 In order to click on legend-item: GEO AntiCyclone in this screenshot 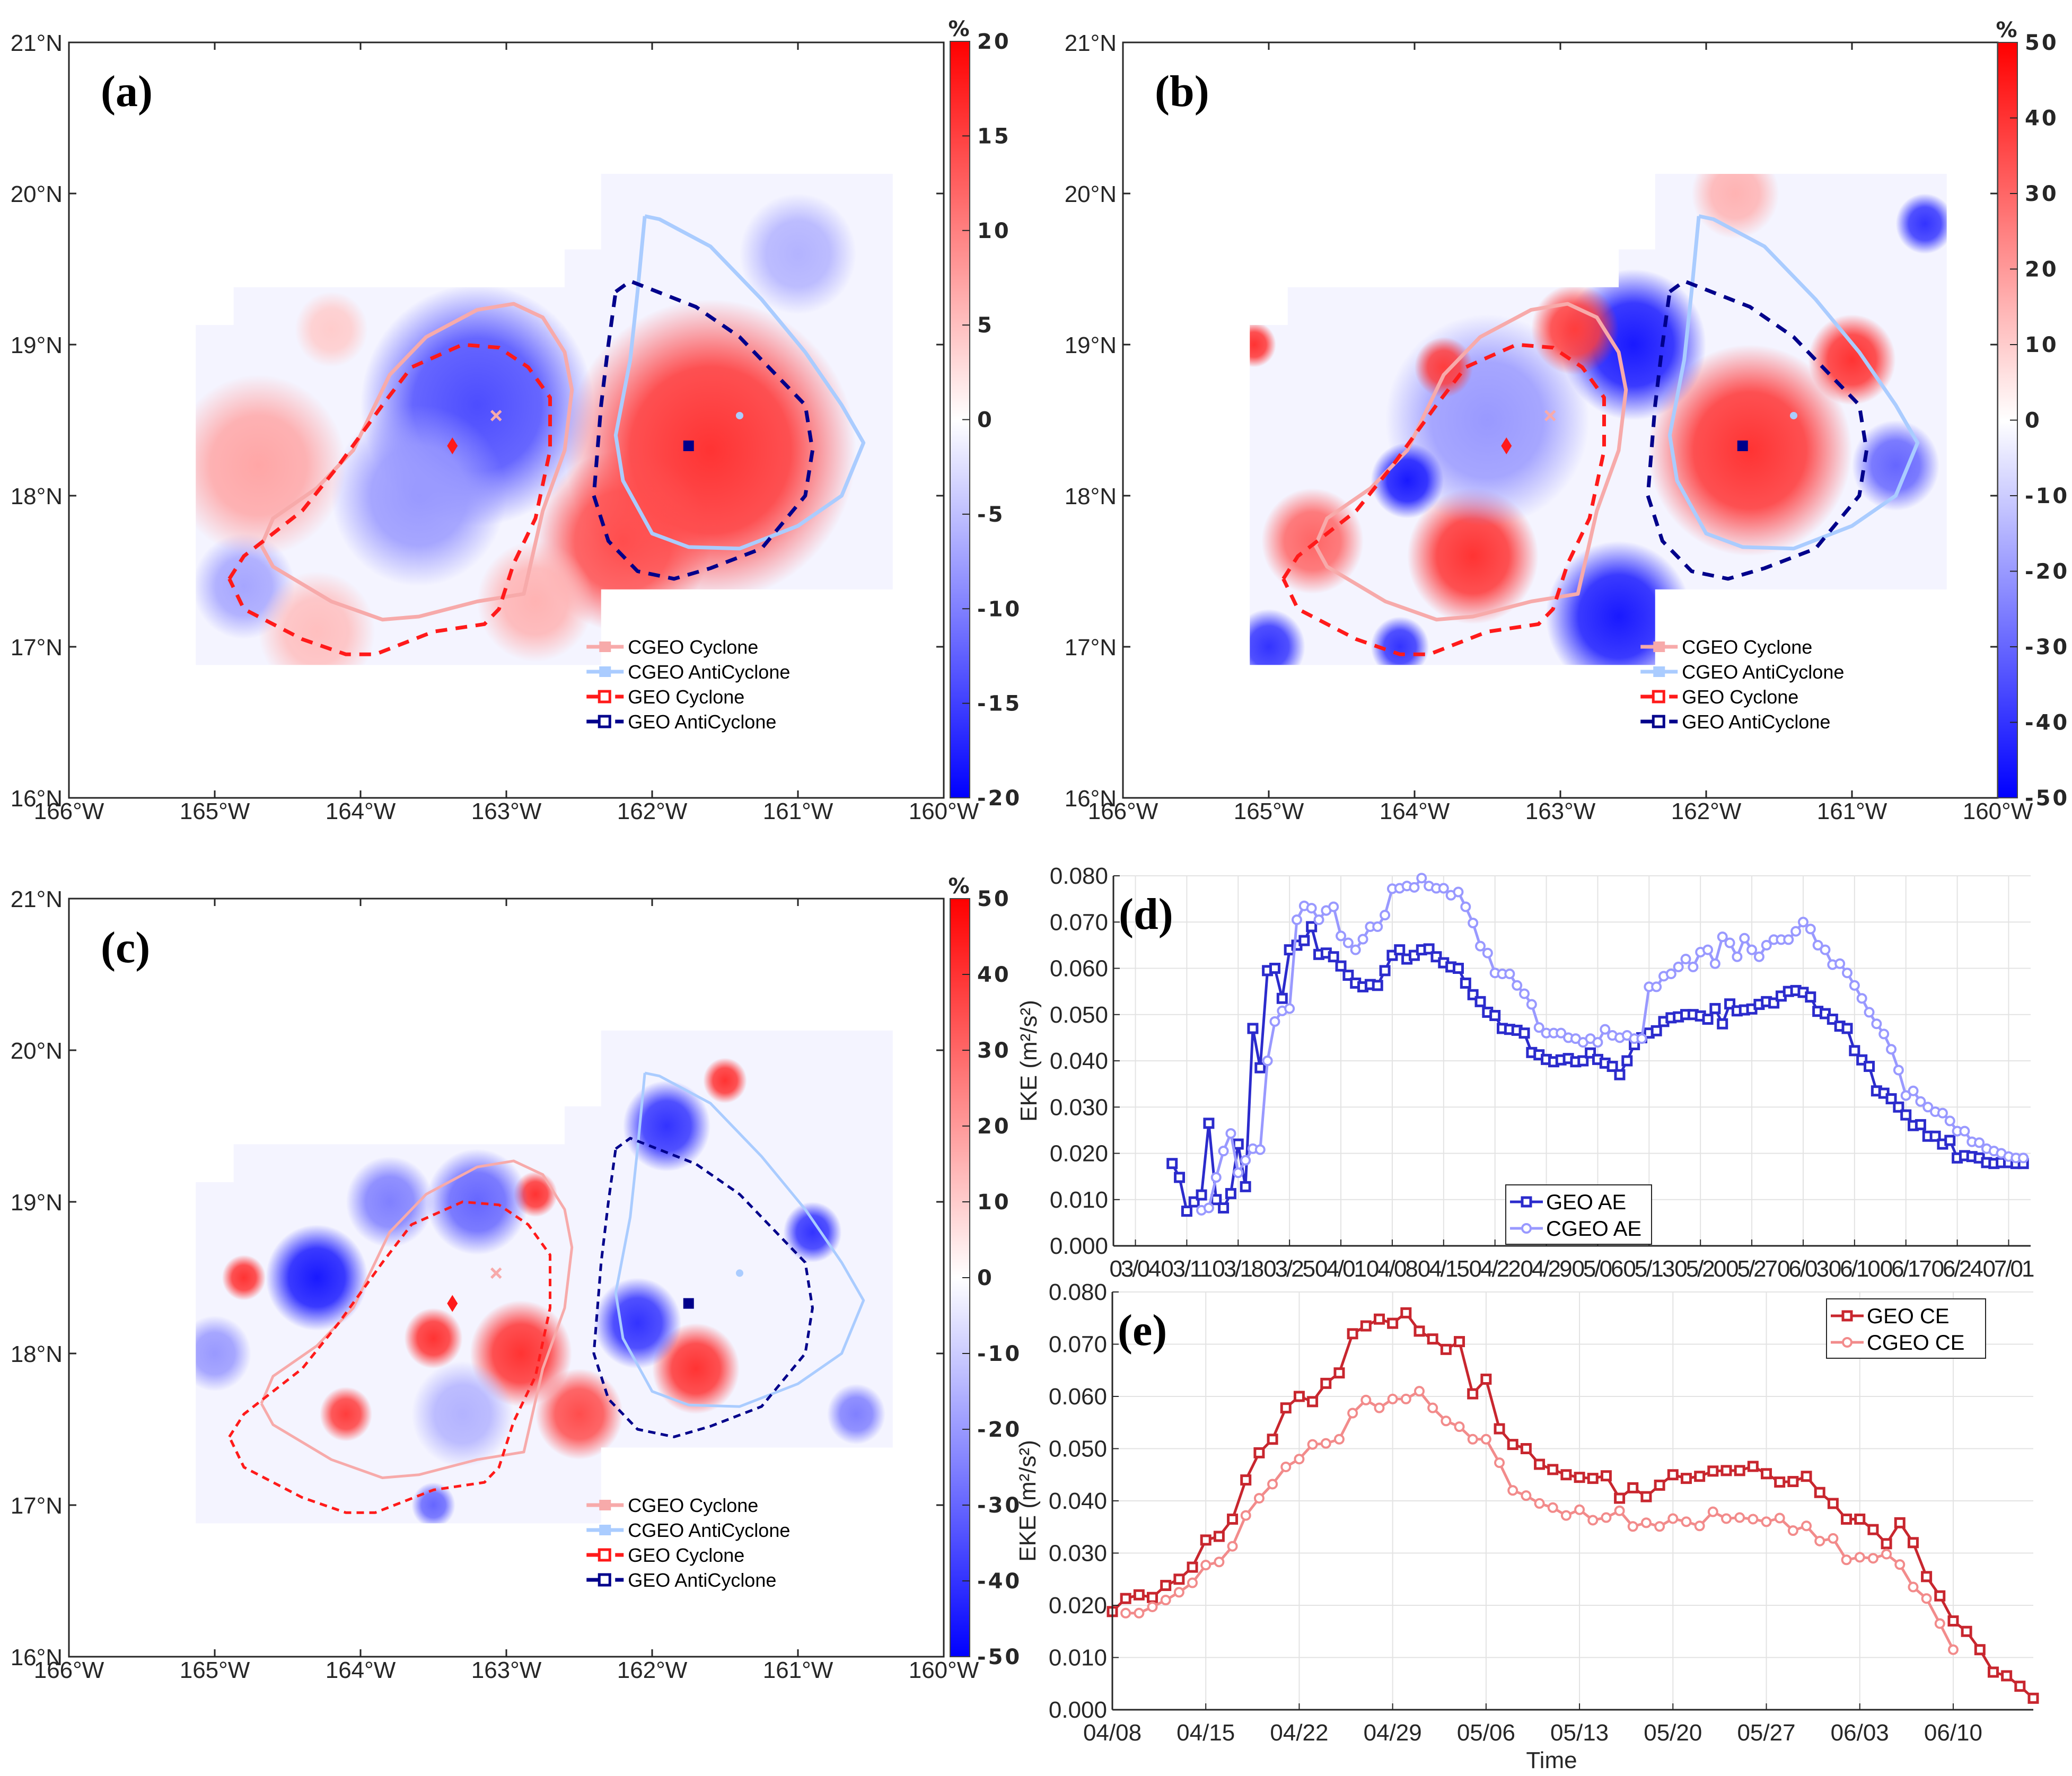, I will do `click(1735, 722)`.